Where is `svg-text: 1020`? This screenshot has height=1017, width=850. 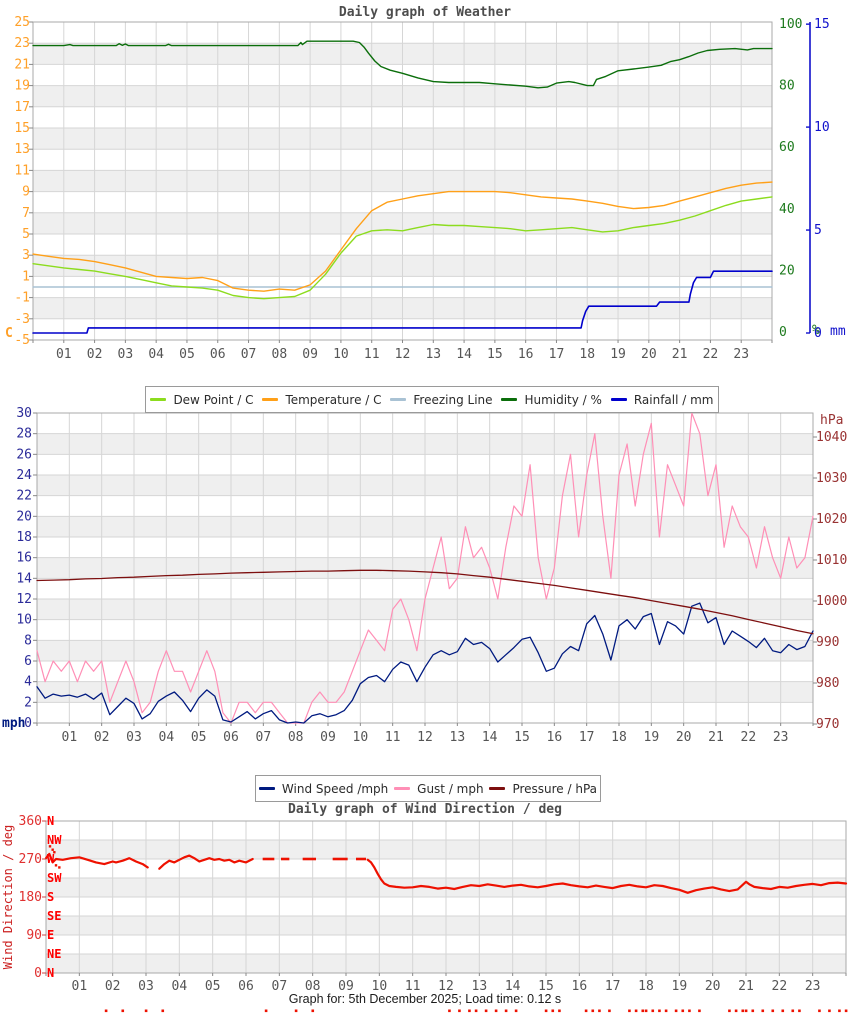
svg-text: 1020 is located at coordinates (831, 519).